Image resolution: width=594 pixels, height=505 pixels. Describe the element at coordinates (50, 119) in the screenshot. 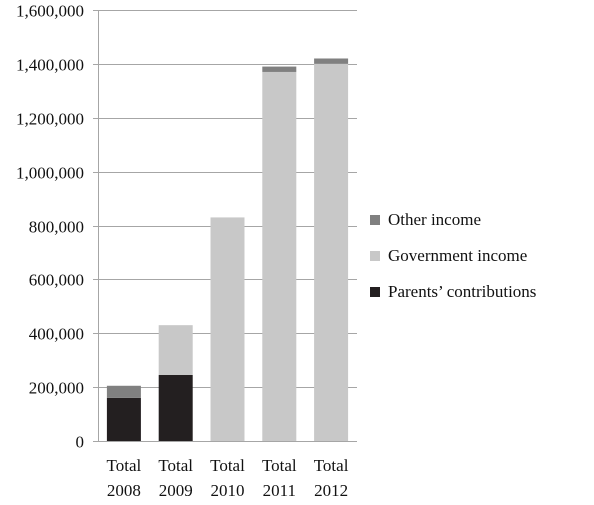

I see `y-tick-label: 1,200,000` at that location.